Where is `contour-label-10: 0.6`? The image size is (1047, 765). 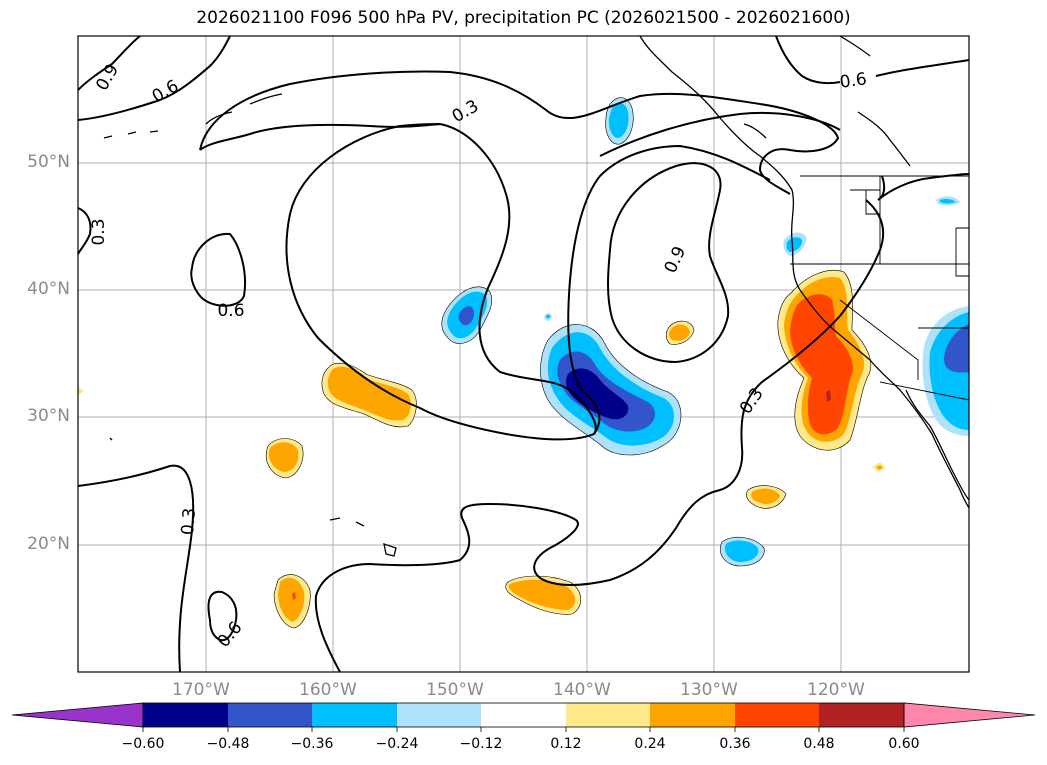
contour-label-10: 0.6 is located at coordinates (854, 81).